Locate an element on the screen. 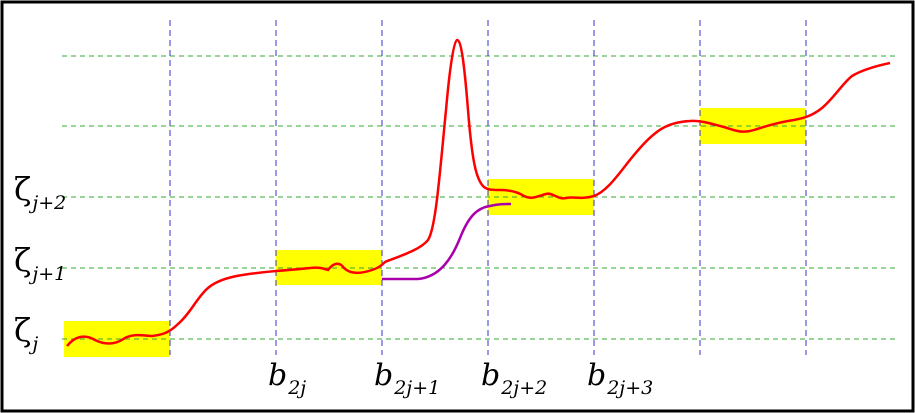 The height and width of the screenshot is (413, 915). x-label-b-2j: b2j is located at coordinates (287, 378).